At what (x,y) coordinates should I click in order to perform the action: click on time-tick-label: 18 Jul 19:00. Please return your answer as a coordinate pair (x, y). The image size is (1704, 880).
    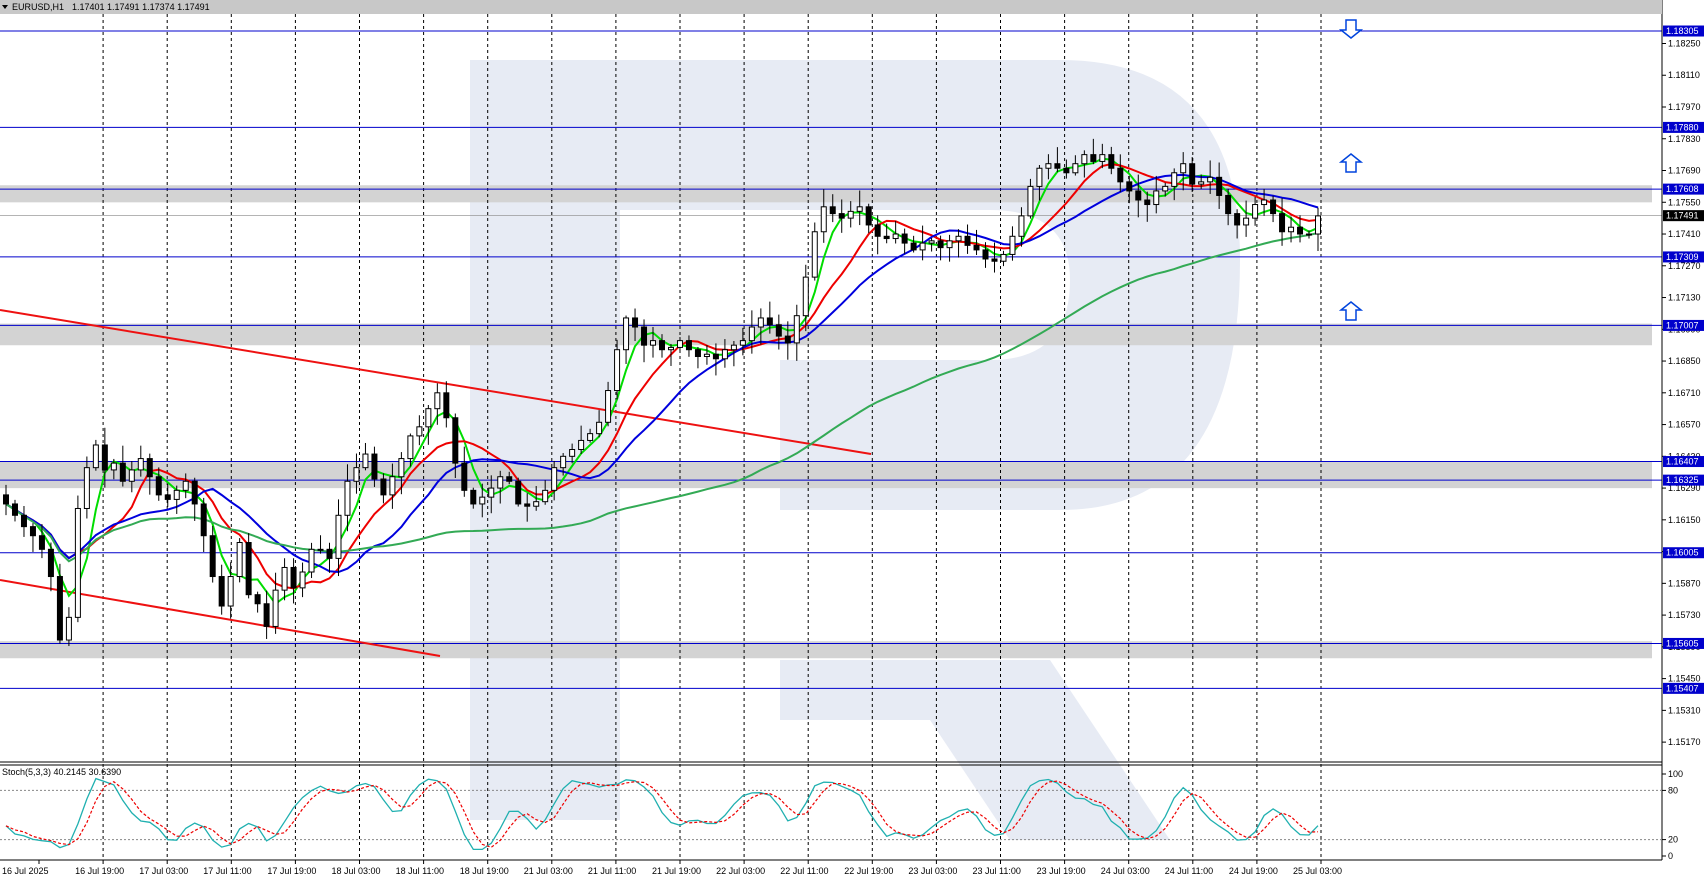
    Looking at the image, I should click on (484, 871).